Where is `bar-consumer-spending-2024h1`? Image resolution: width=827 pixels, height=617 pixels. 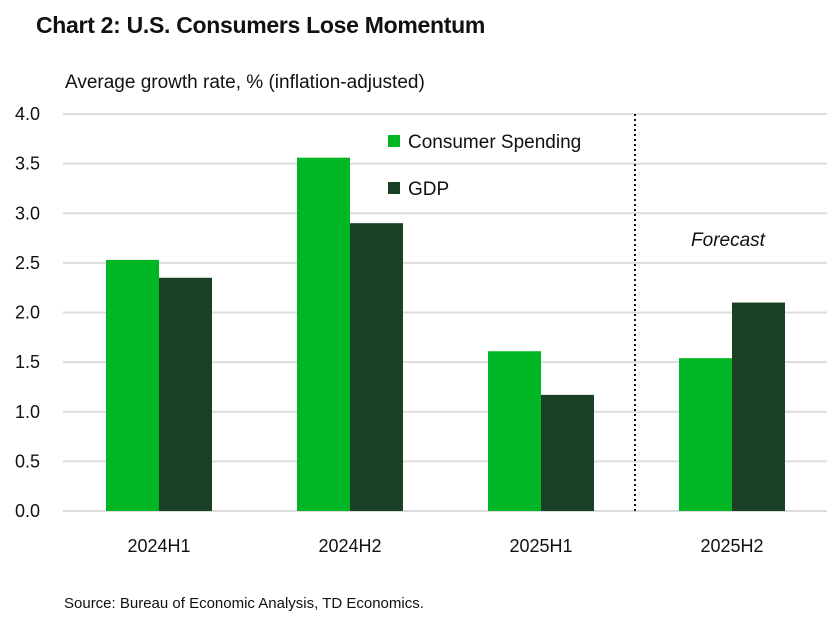
bar-consumer-spending-2024h1 is located at coordinates (132, 385).